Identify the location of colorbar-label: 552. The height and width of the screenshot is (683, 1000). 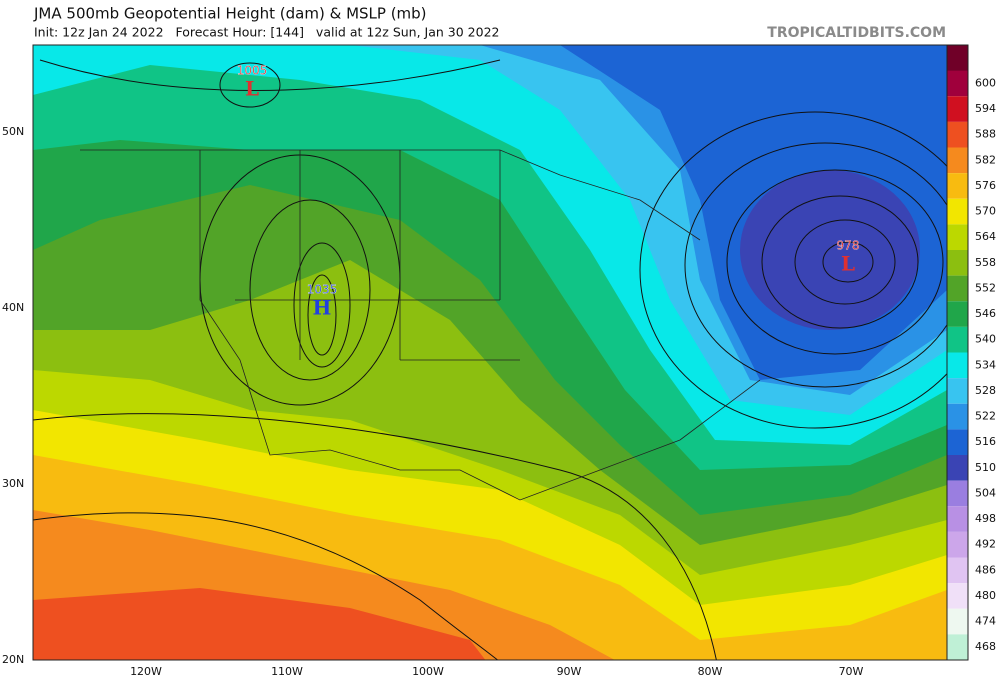
(985, 287).